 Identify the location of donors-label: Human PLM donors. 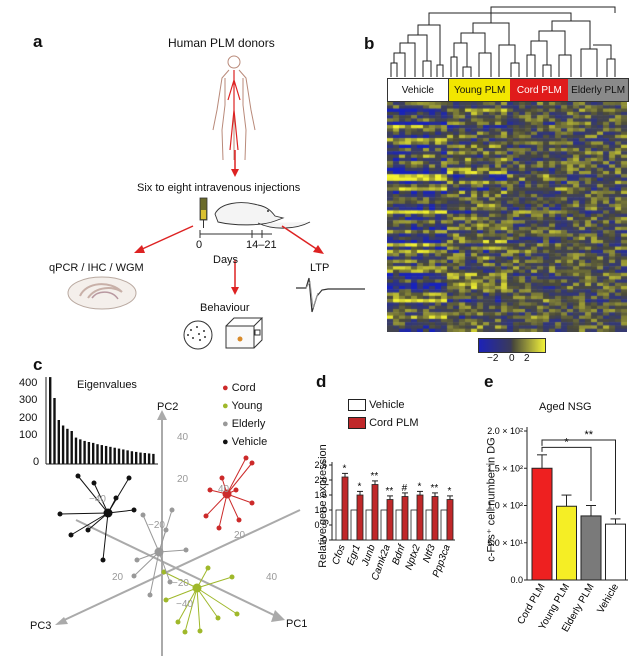
(221, 43).